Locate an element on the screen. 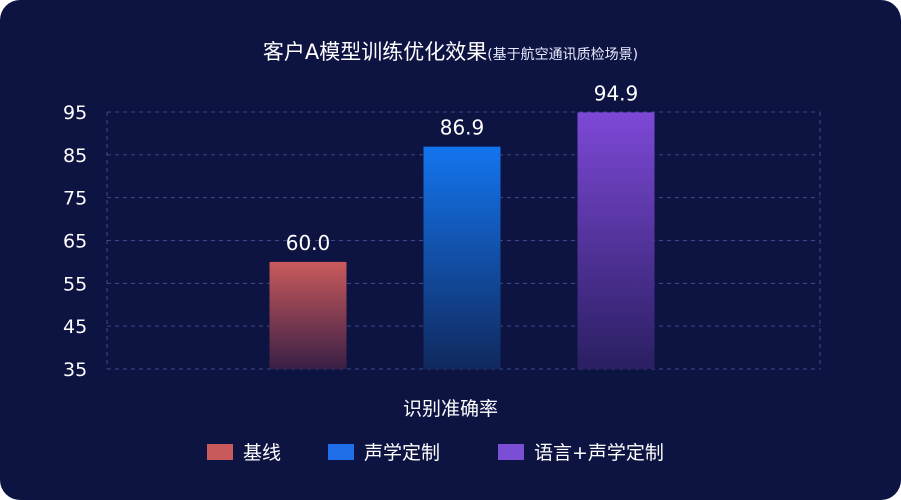  legend-label-language-acoustic: 语言+声学定制 is located at coordinates (599, 453).